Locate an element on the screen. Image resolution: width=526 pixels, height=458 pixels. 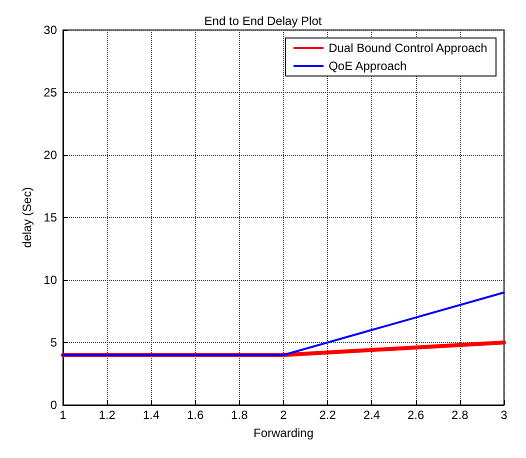
chart-title: End to End Delay Plot is located at coordinates (263, 21).